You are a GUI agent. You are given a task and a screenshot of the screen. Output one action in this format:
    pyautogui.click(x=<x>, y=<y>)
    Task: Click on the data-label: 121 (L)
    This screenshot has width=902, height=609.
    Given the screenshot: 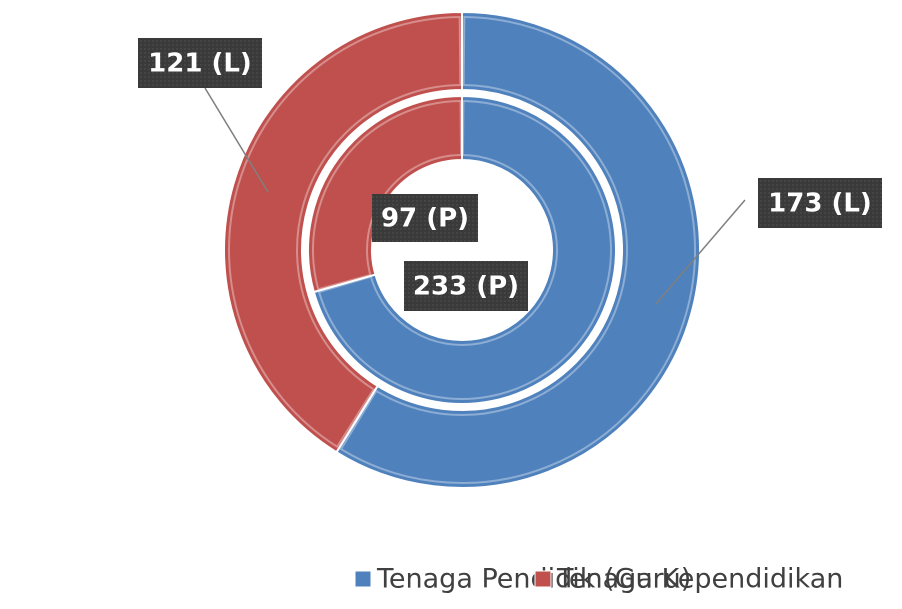 What is the action you would take?
    pyautogui.click(x=200, y=64)
    